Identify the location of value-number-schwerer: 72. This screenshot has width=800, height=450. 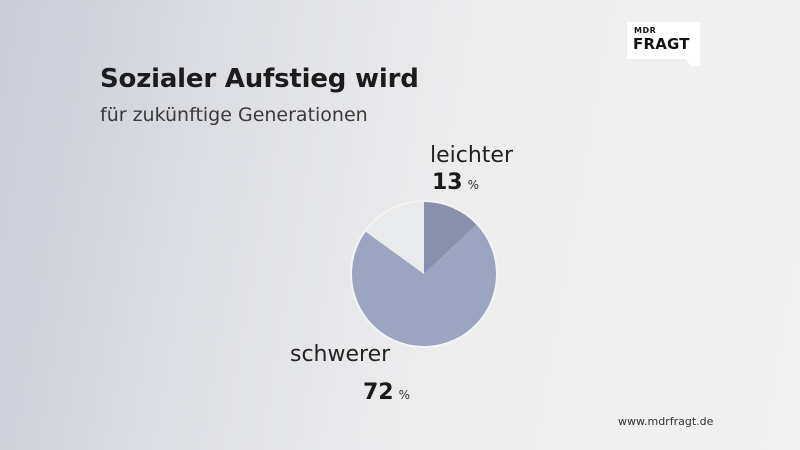
(378, 392).